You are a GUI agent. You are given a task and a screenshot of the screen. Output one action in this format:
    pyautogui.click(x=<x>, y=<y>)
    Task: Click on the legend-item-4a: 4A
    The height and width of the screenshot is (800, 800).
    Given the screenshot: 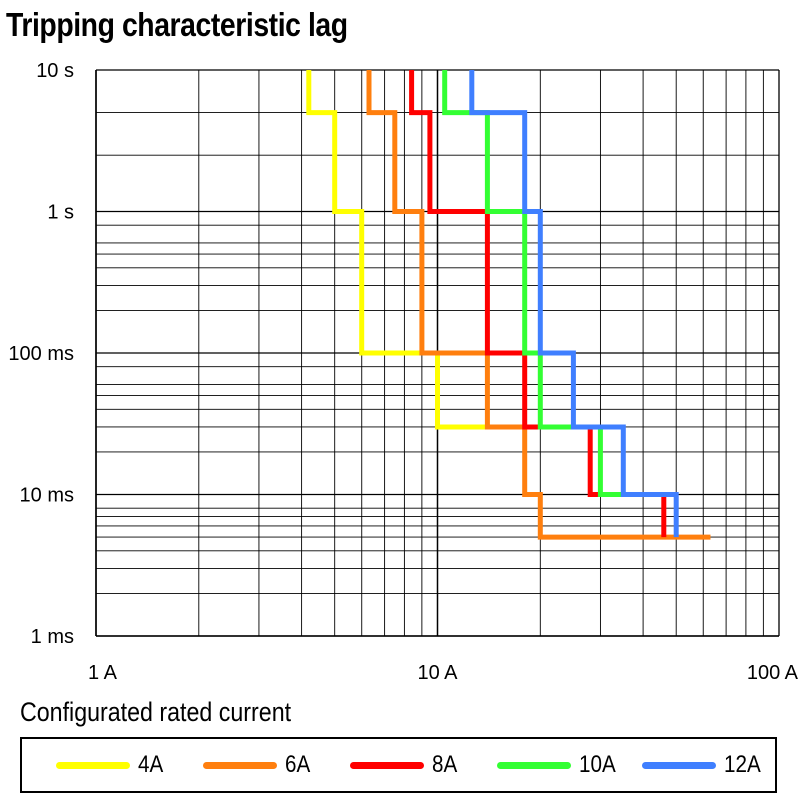 What is the action you would take?
    pyautogui.click(x=111, y=765)
    